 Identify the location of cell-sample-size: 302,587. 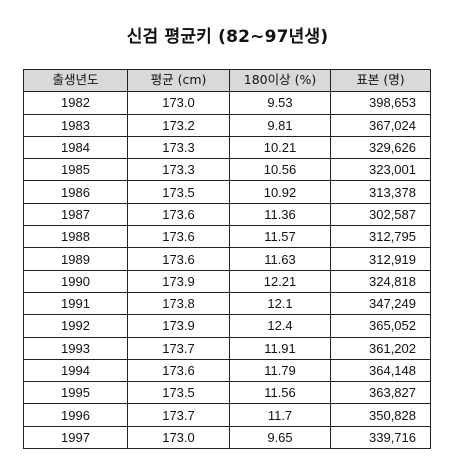
(380, 214).